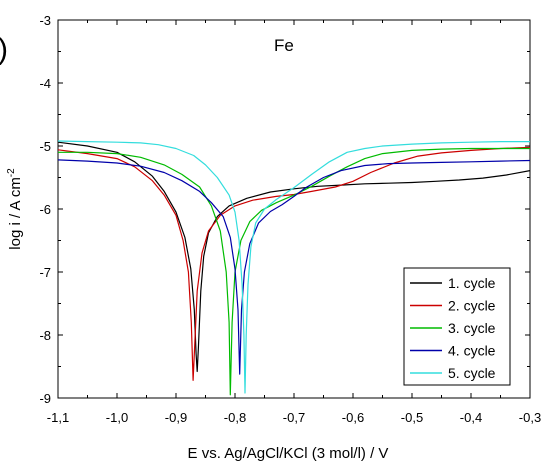 The height and width of the screenshot is (469, 546). Describe the element at coordinates (472, 373) in the screenshot. I see `legend-label-cycle-5: 5. cycle` at that location.